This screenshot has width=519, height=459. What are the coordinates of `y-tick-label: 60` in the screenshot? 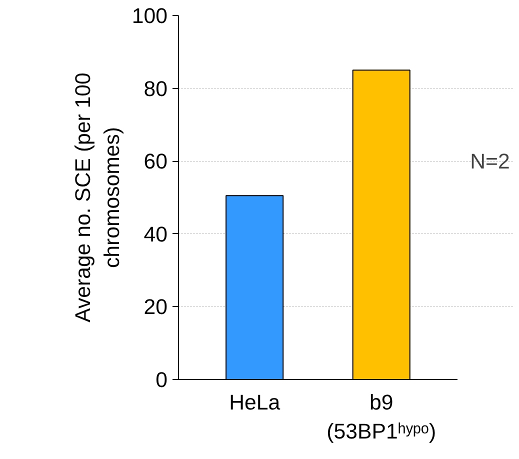 It's located at (156, 162).